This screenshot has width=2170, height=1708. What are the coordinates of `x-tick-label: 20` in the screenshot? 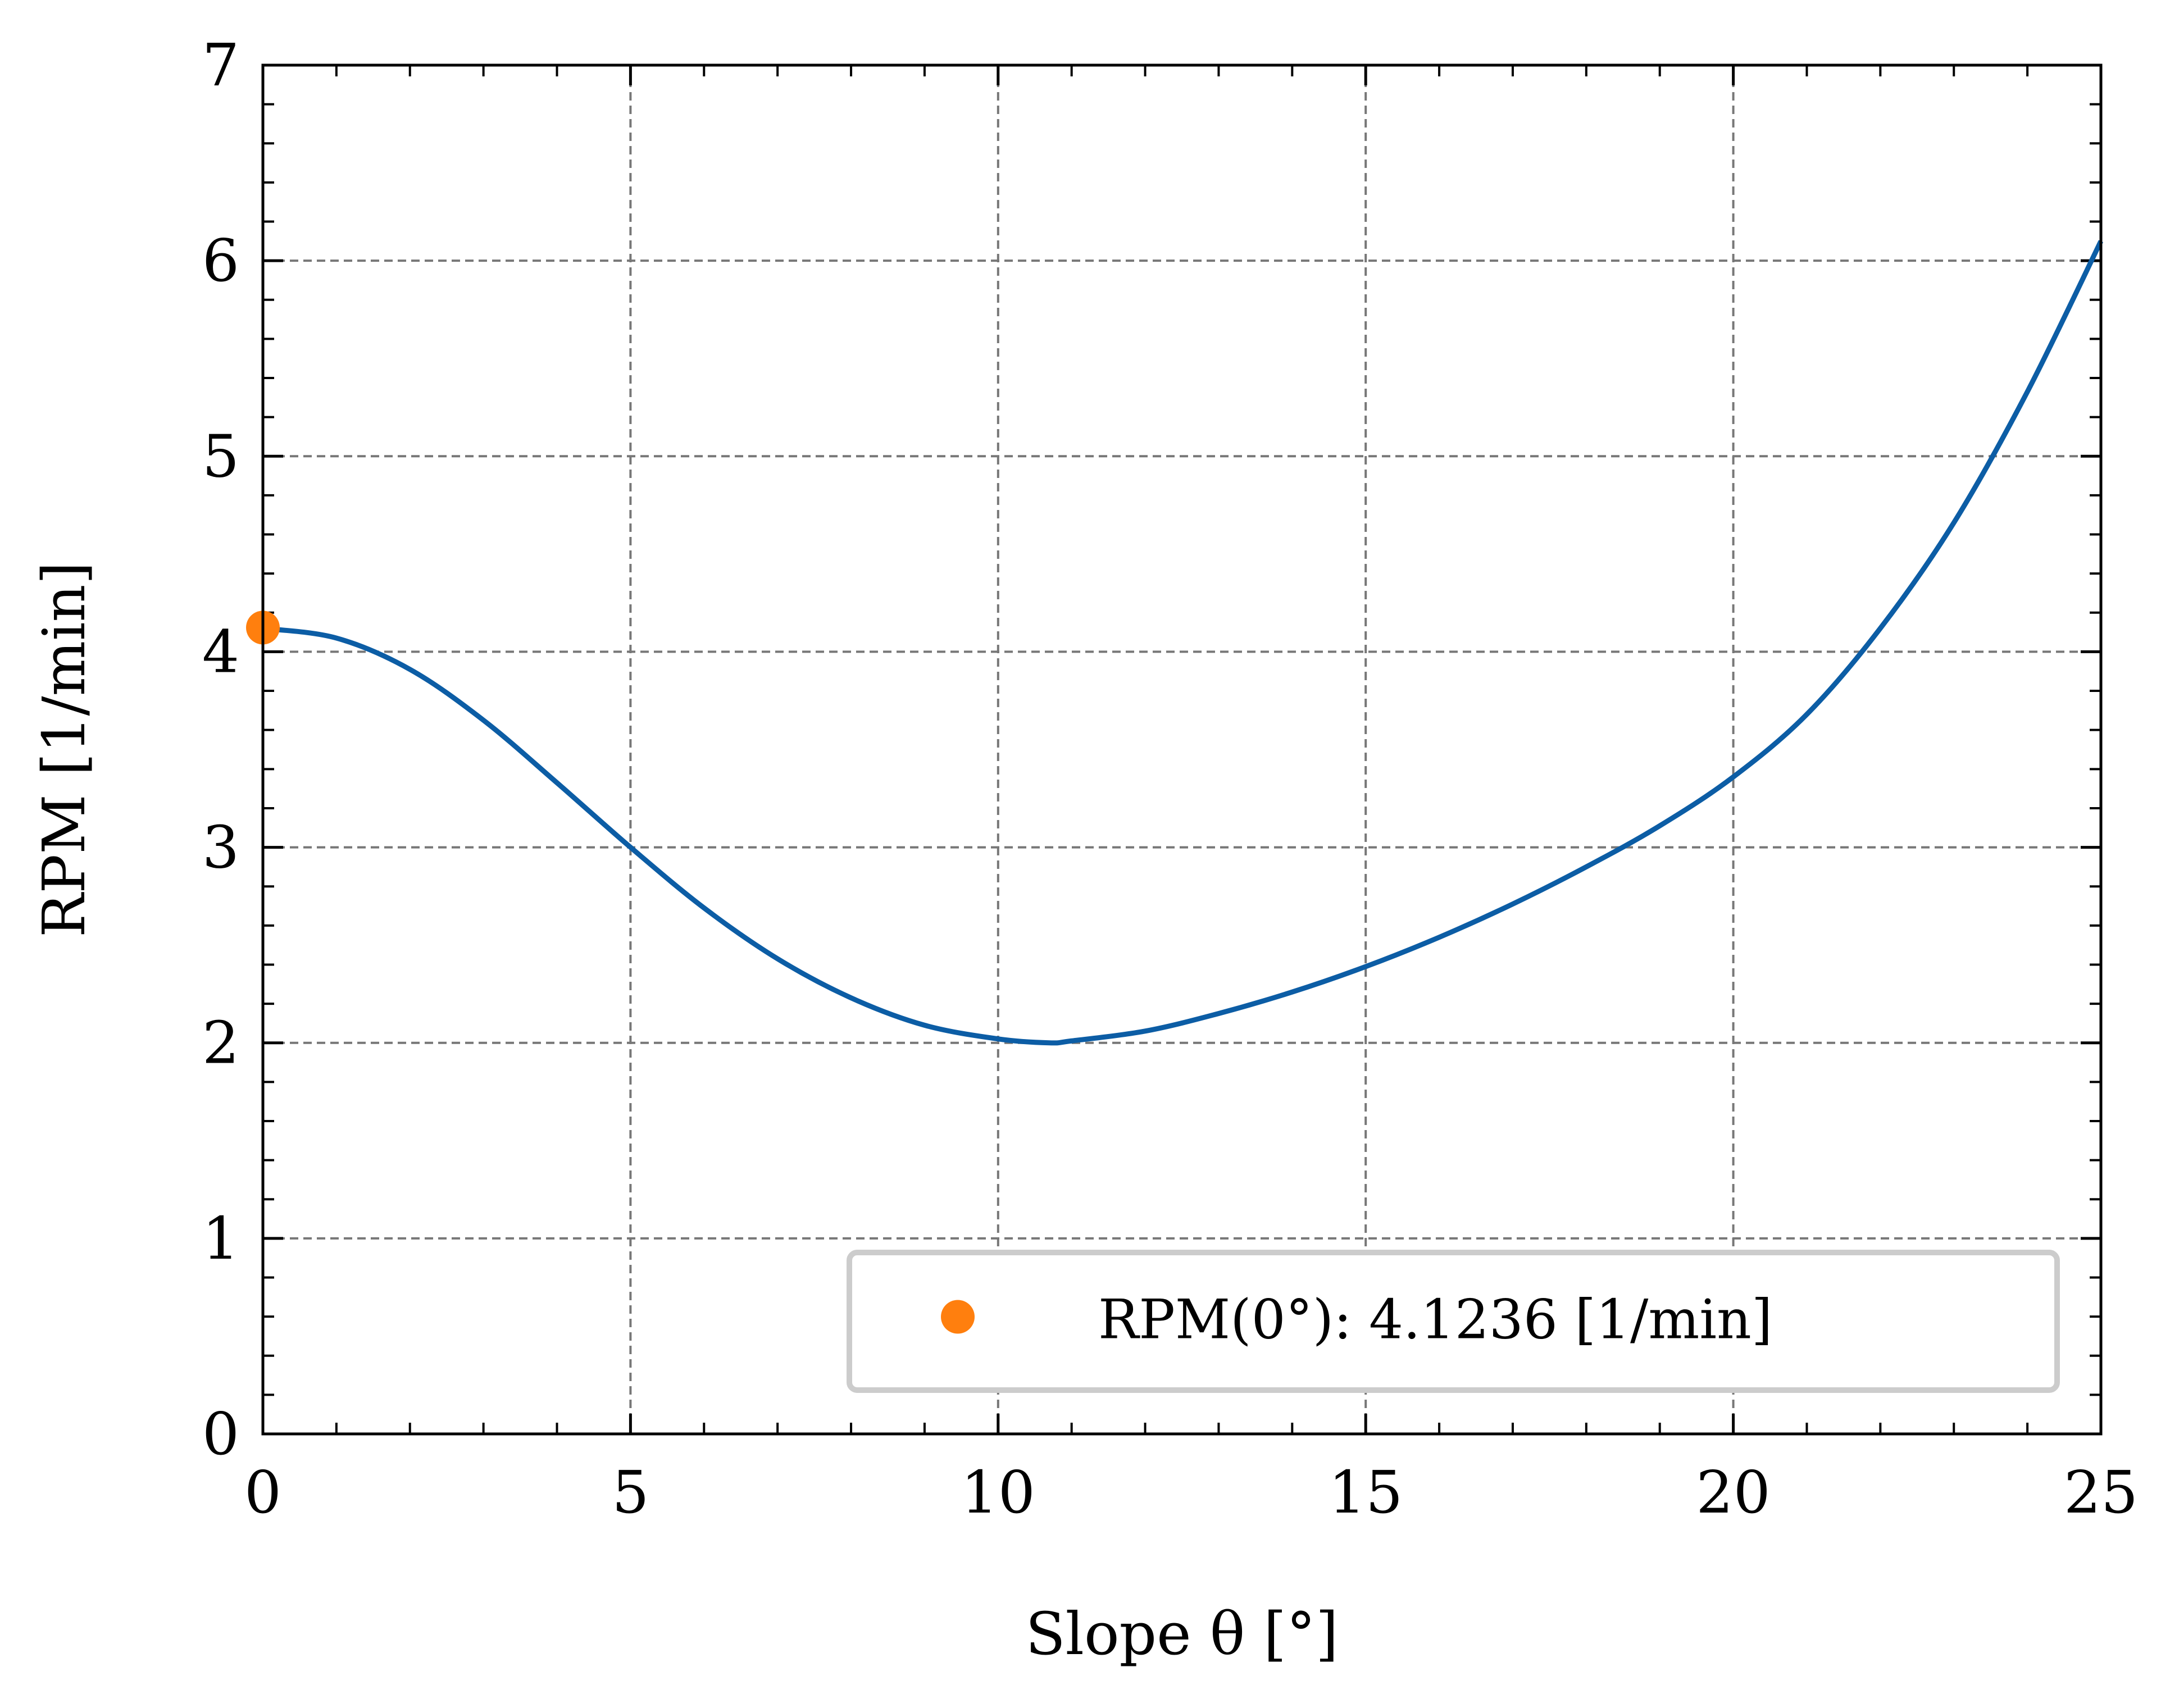 It's located at (1733, 1492).